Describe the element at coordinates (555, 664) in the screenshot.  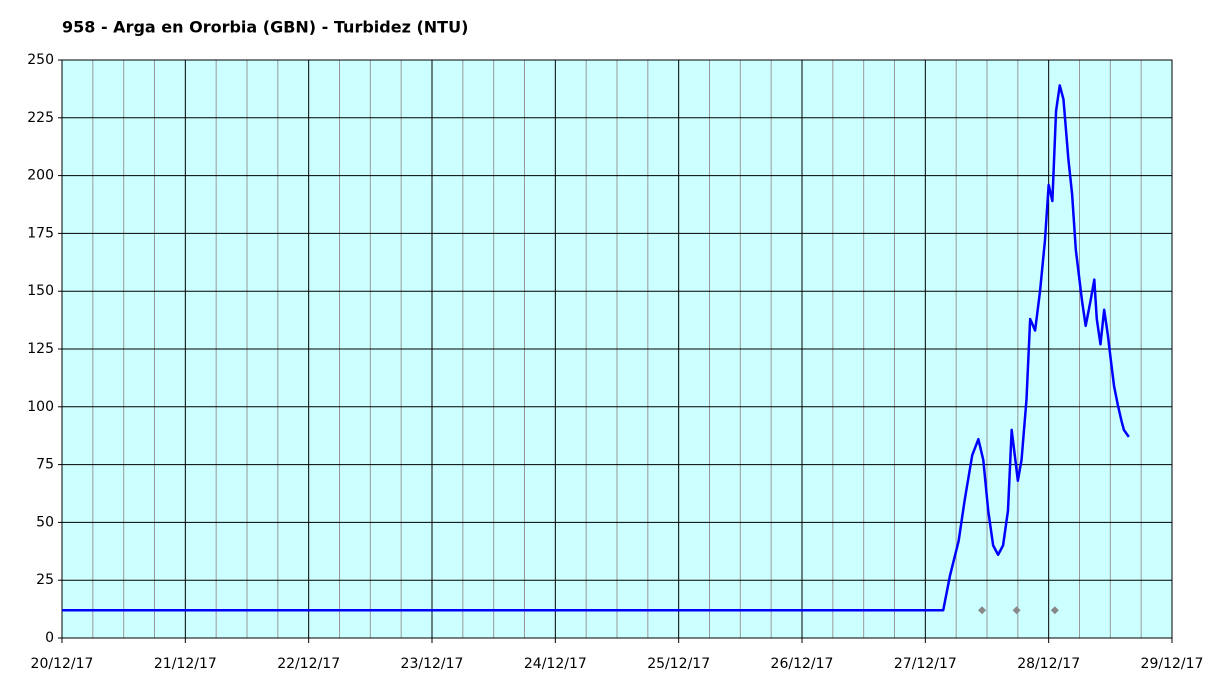
I see `x-tick-label: 24/12/17` at that location.